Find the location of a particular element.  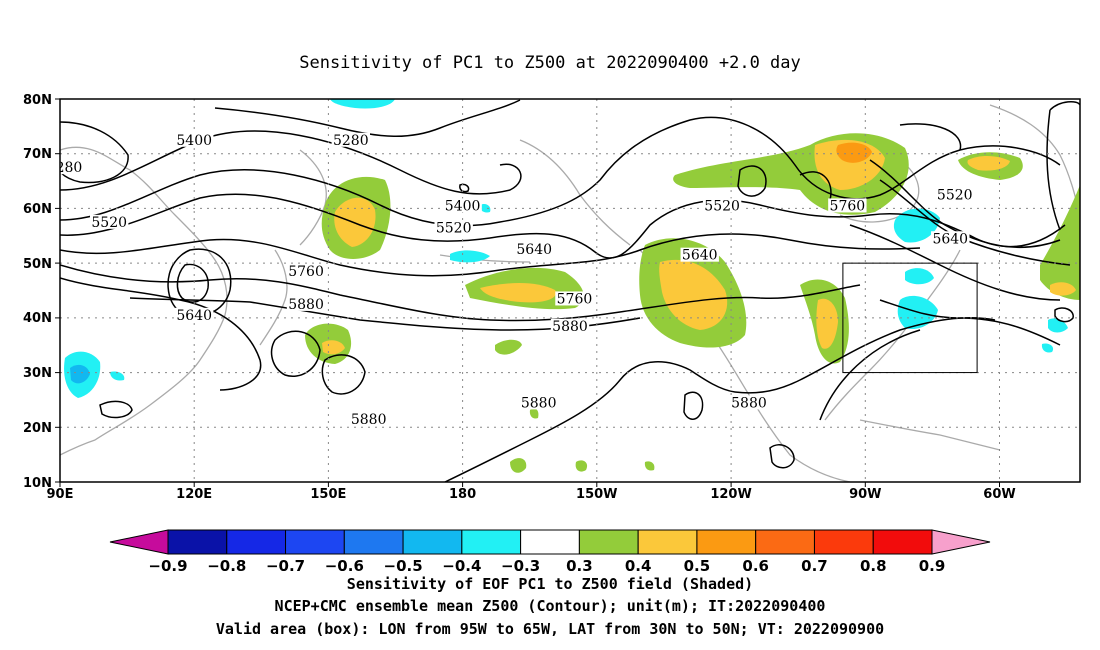

coast-japan is located at coordinates (273, 297).